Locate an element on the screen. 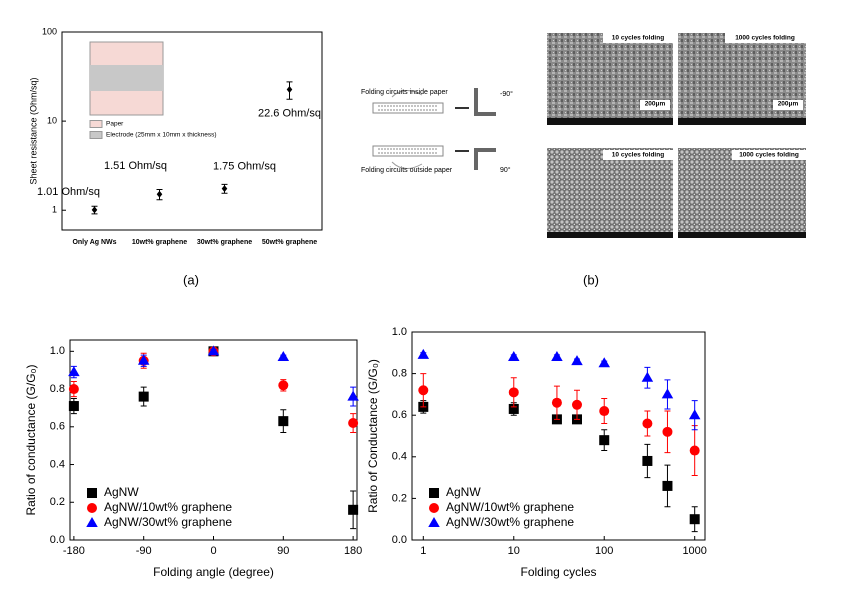 The width and height of the screenshot is (841, 595). x-tick-label: 50wt% graphene is located at coordinates (289, 242).